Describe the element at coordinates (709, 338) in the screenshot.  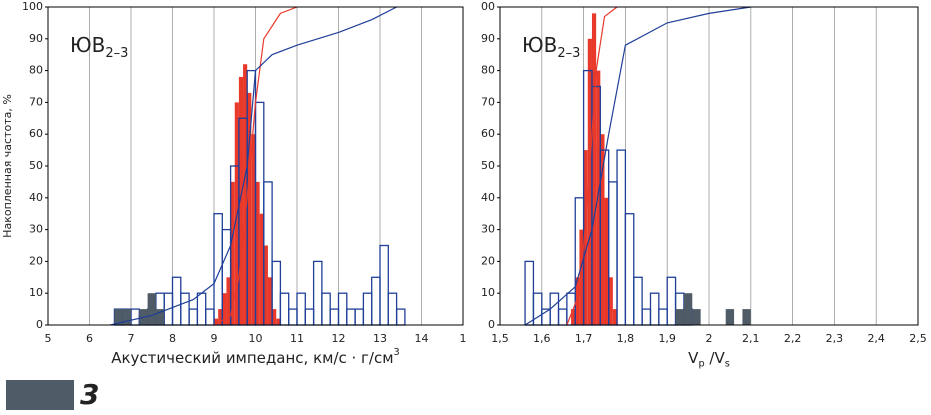
I see `x-tick-label: 2` at that location.